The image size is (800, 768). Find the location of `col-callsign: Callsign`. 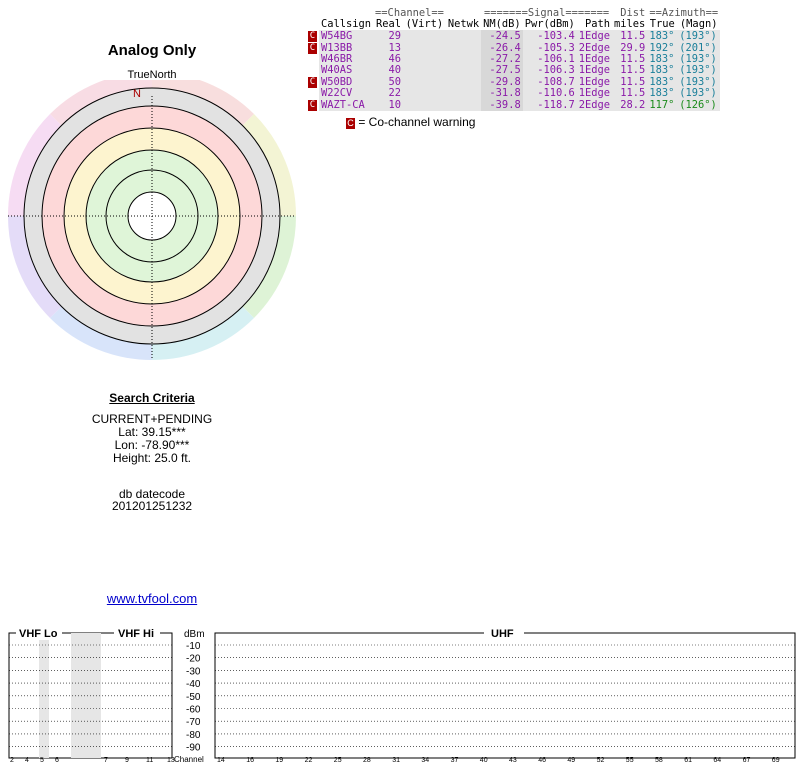

col-callsign: Callsign is located at coordinates (346, 24).